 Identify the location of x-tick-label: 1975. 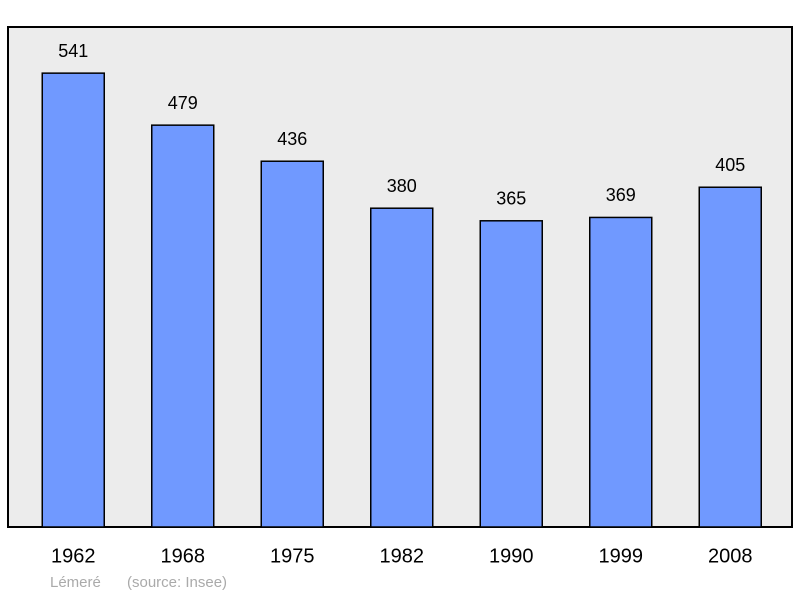
(292, 556).